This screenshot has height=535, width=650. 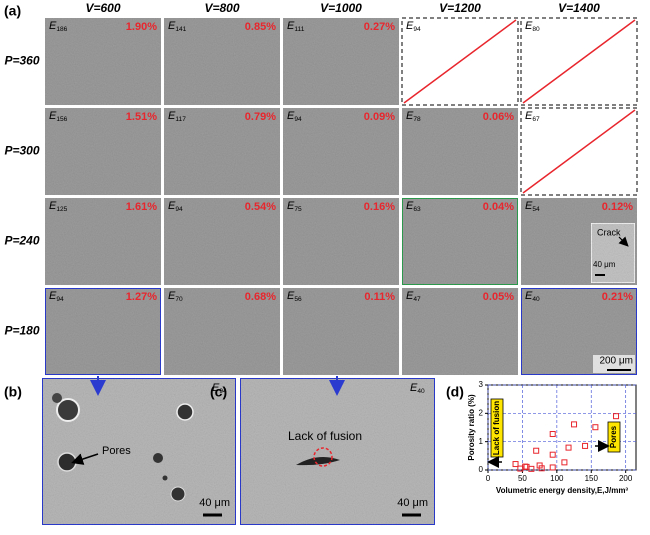 What do you see at coordinates (58, 116) in the screenshot?
I see `energy-label: E156` at bounding box center [58, 116].